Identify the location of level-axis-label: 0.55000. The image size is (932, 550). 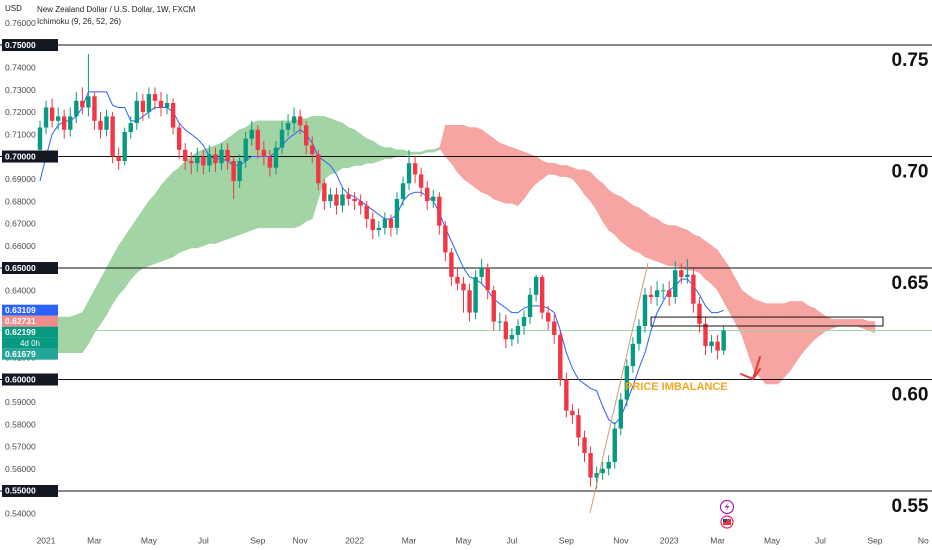
(20, 491).